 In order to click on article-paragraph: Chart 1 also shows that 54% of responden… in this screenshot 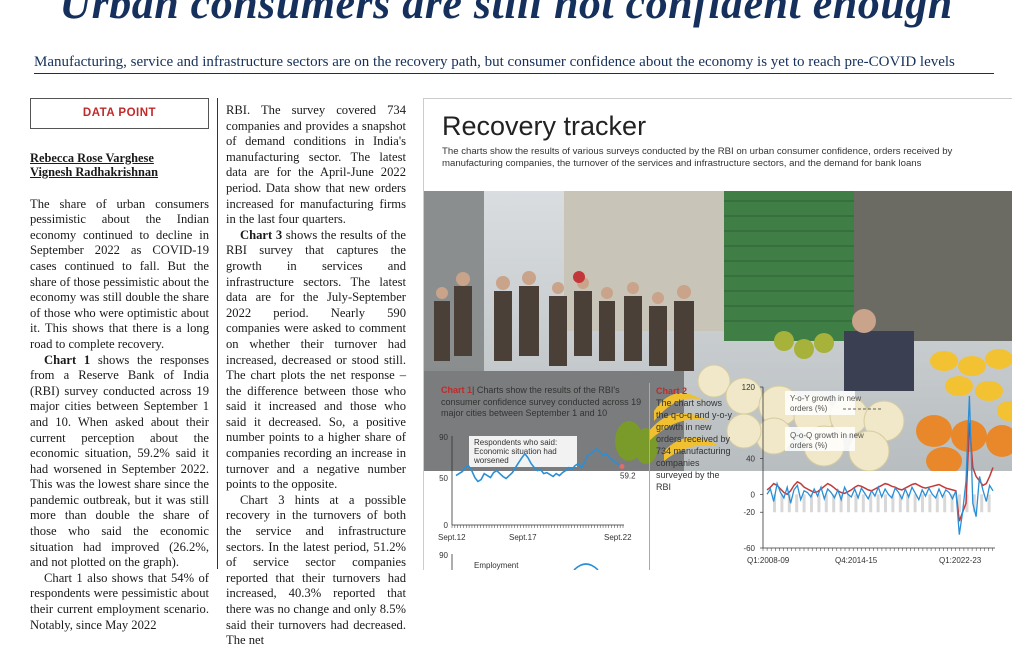, I will do `click(119, 601)`.